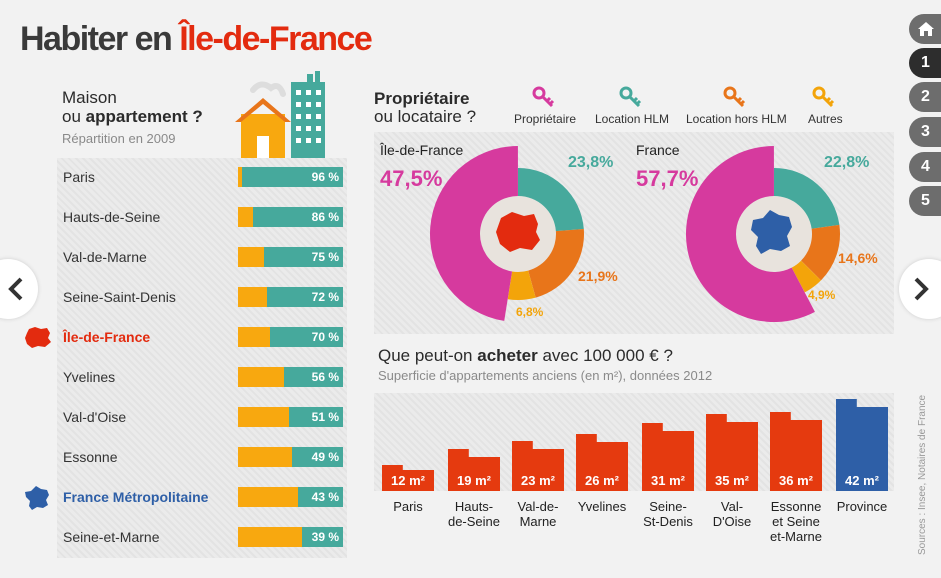 Image resolution: width=941 pixels, height=578 pixels. I want to click on sources-note: Sources : Insee, Notaires de France, so click(922, 474).